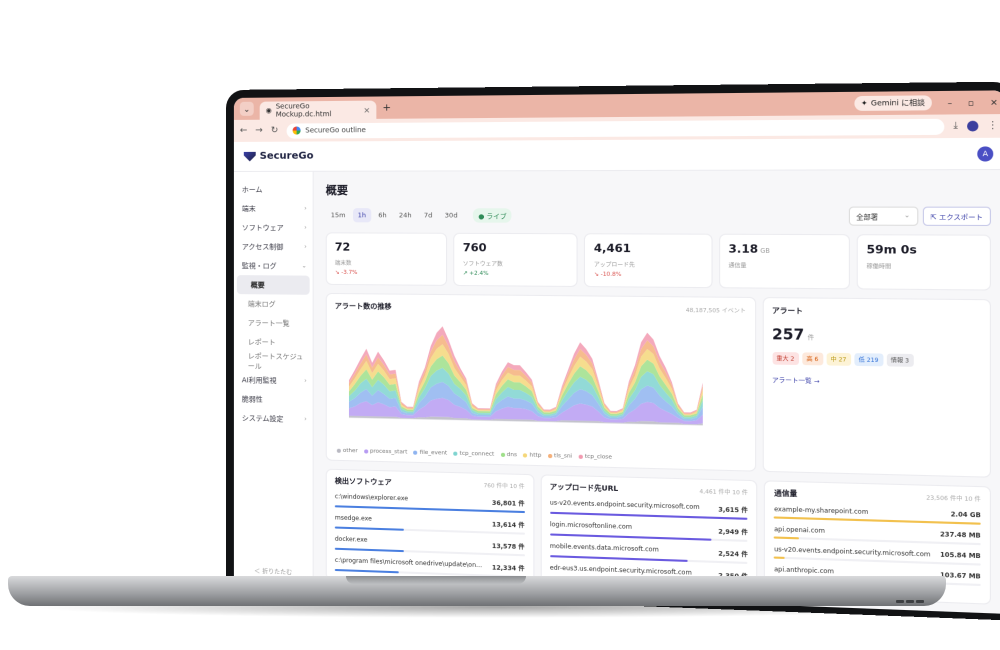 The height and width of the screenshot is (650, 1000). What do you see at coordinates (273, 361) in the screenshot?
I see `sidebar-subitem: レポートスケジュール` at bounding box center [273, 361].